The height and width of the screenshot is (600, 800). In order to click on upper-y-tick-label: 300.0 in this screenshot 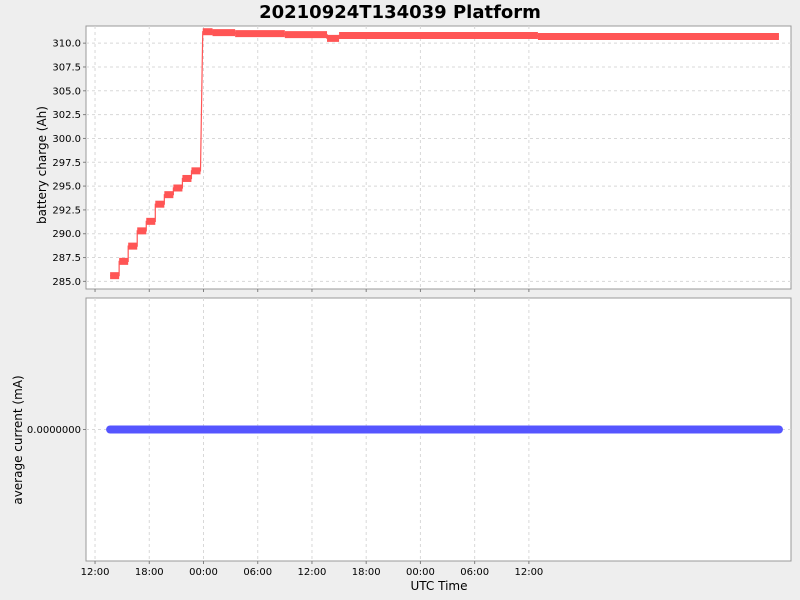, I will do `click(66, 139)`.